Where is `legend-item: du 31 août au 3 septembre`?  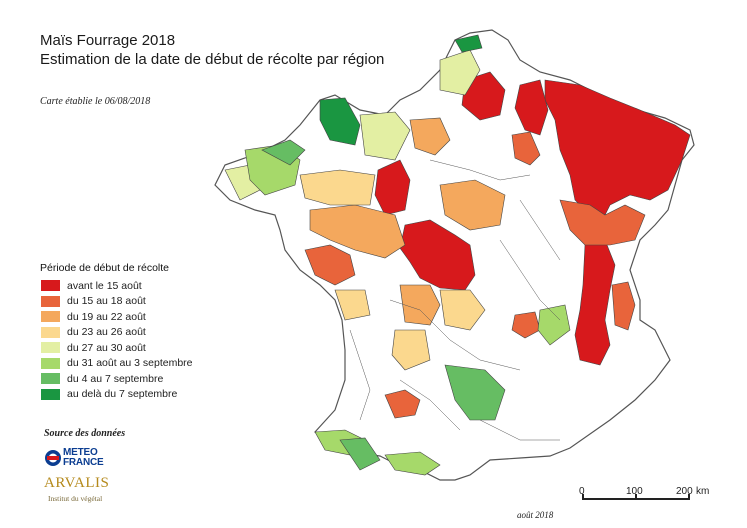
legend-item: du 31 août au 3 septembre is located at coordinates (135, 364).